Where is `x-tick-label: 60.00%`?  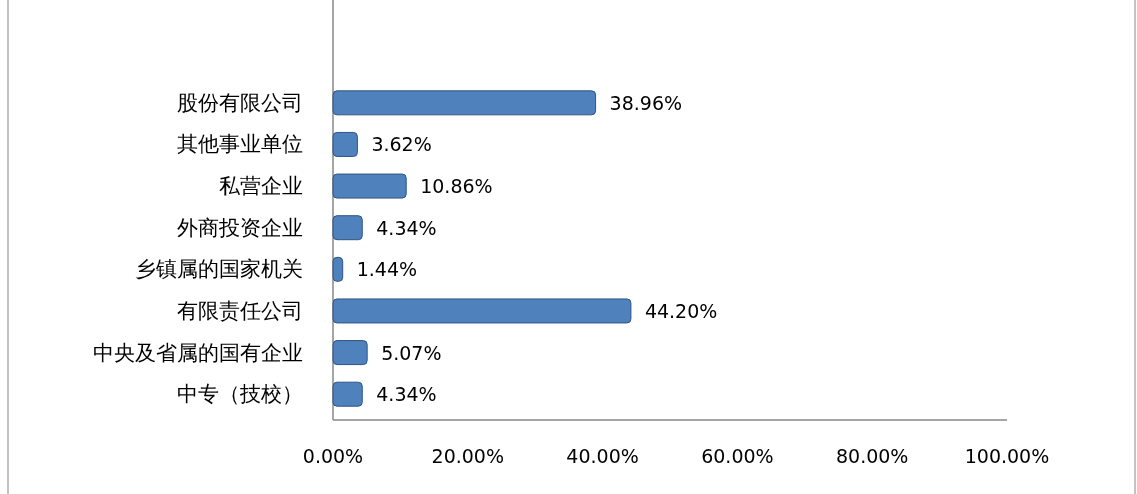
x-tick-label: 60.00% is located at coordinates (737, 456).